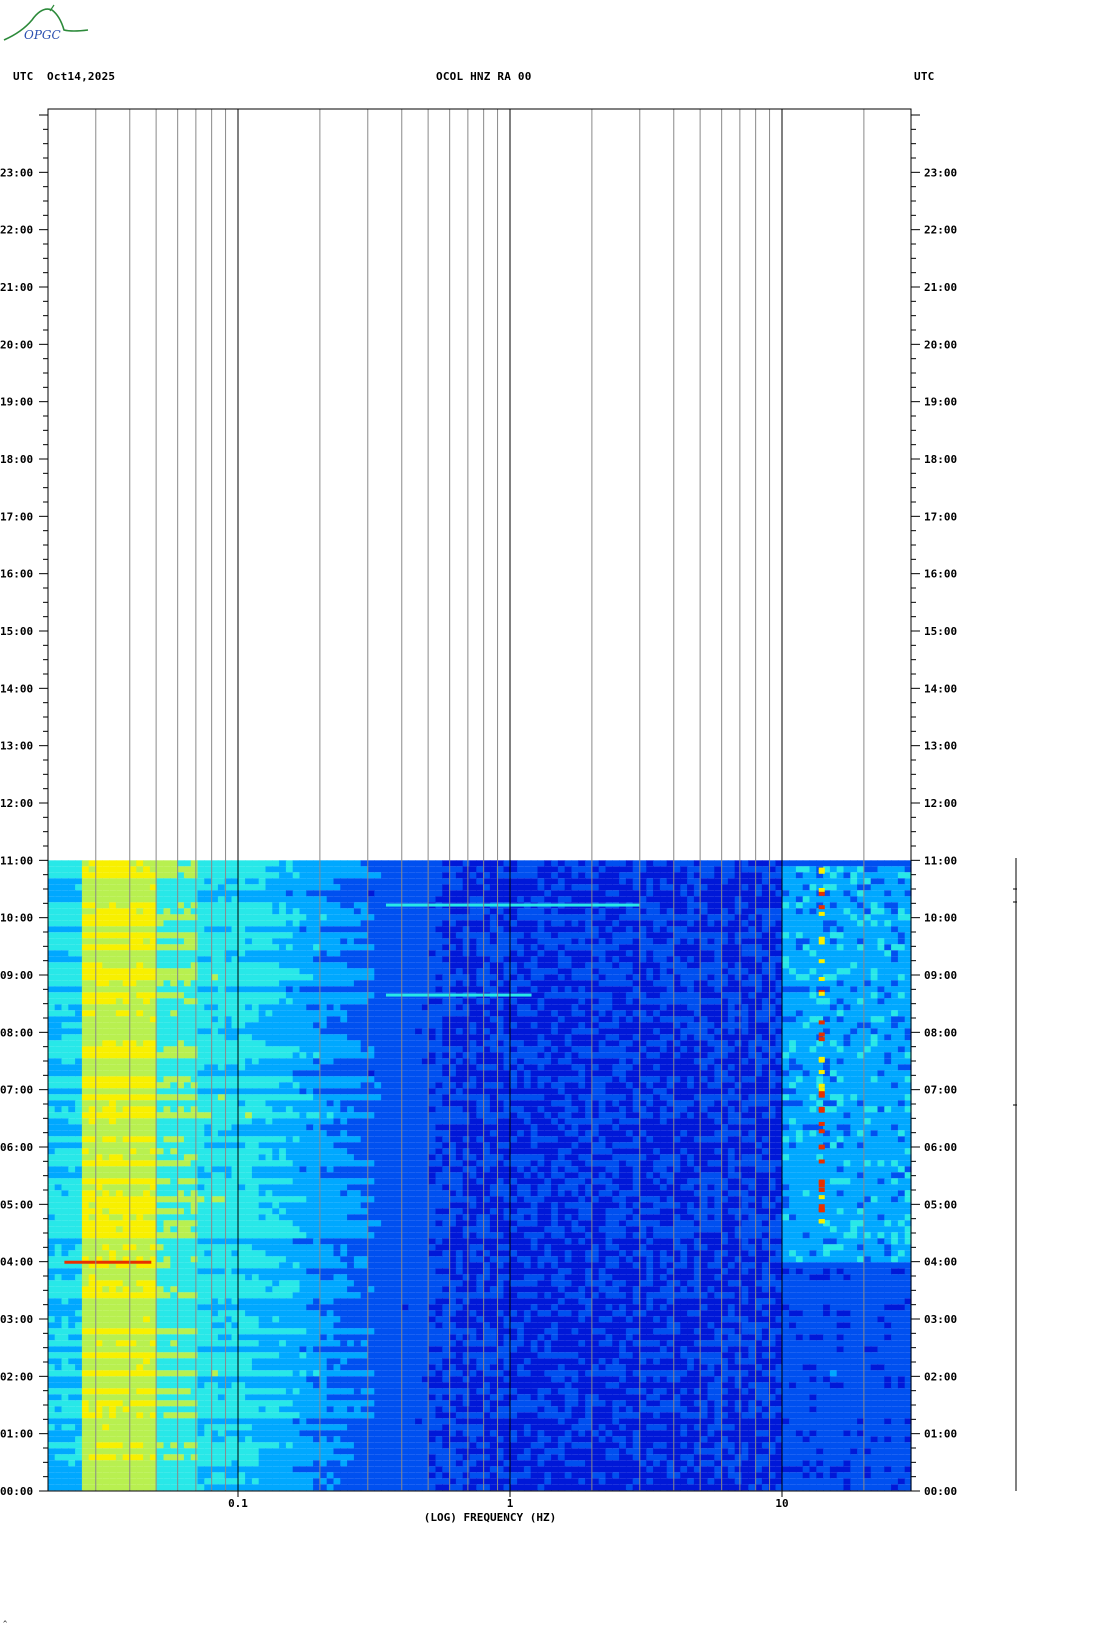 The height and width of the screenshot is (1634, 1102). What do you see at coordinates (16, 746) in the screenshot?
I see `time-tick-label-left: 13:00` at bounding box center [16, 746].